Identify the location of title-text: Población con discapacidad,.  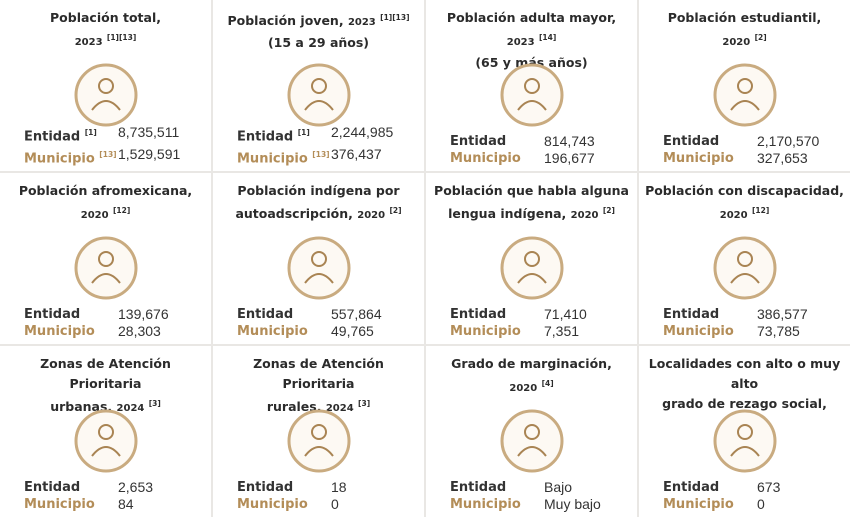
(744, 190).